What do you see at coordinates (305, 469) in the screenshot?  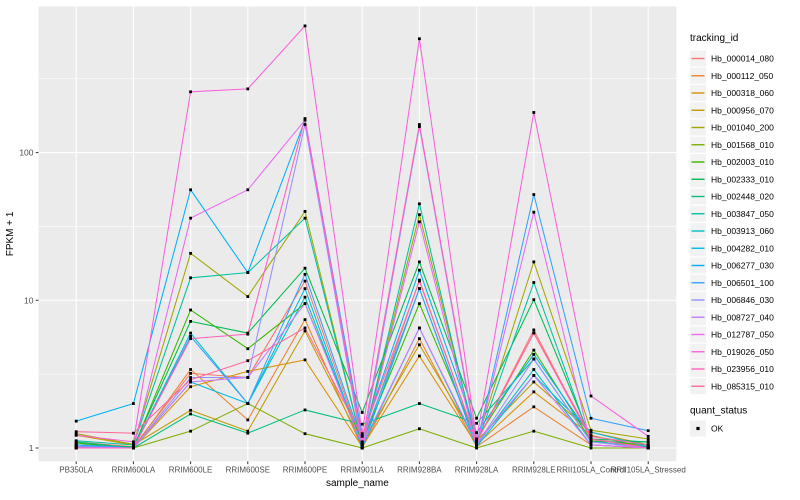 I see `x-tick-label: RRIM600PE` at bounding box center [305, 469].